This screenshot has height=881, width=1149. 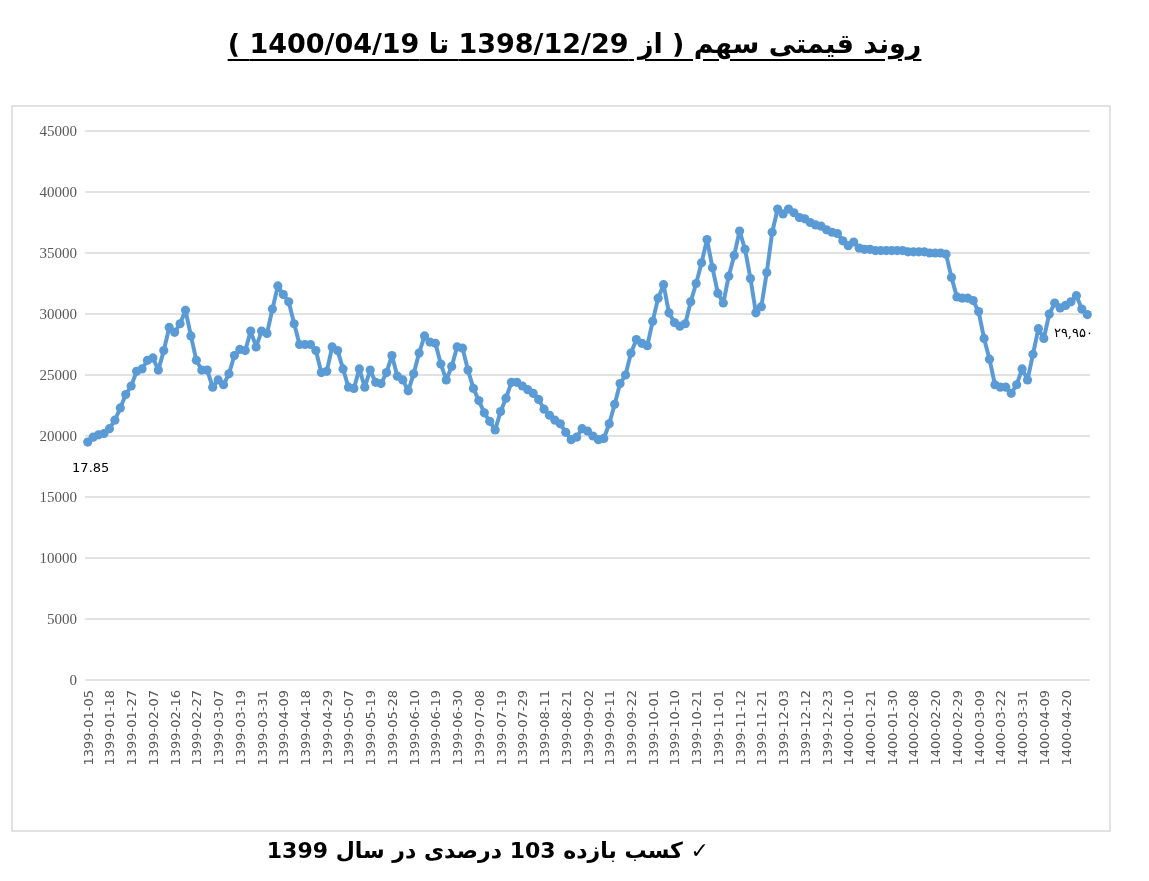 I want to click on x-tick-label: 1399-12-03, so click(x=784, y=728).